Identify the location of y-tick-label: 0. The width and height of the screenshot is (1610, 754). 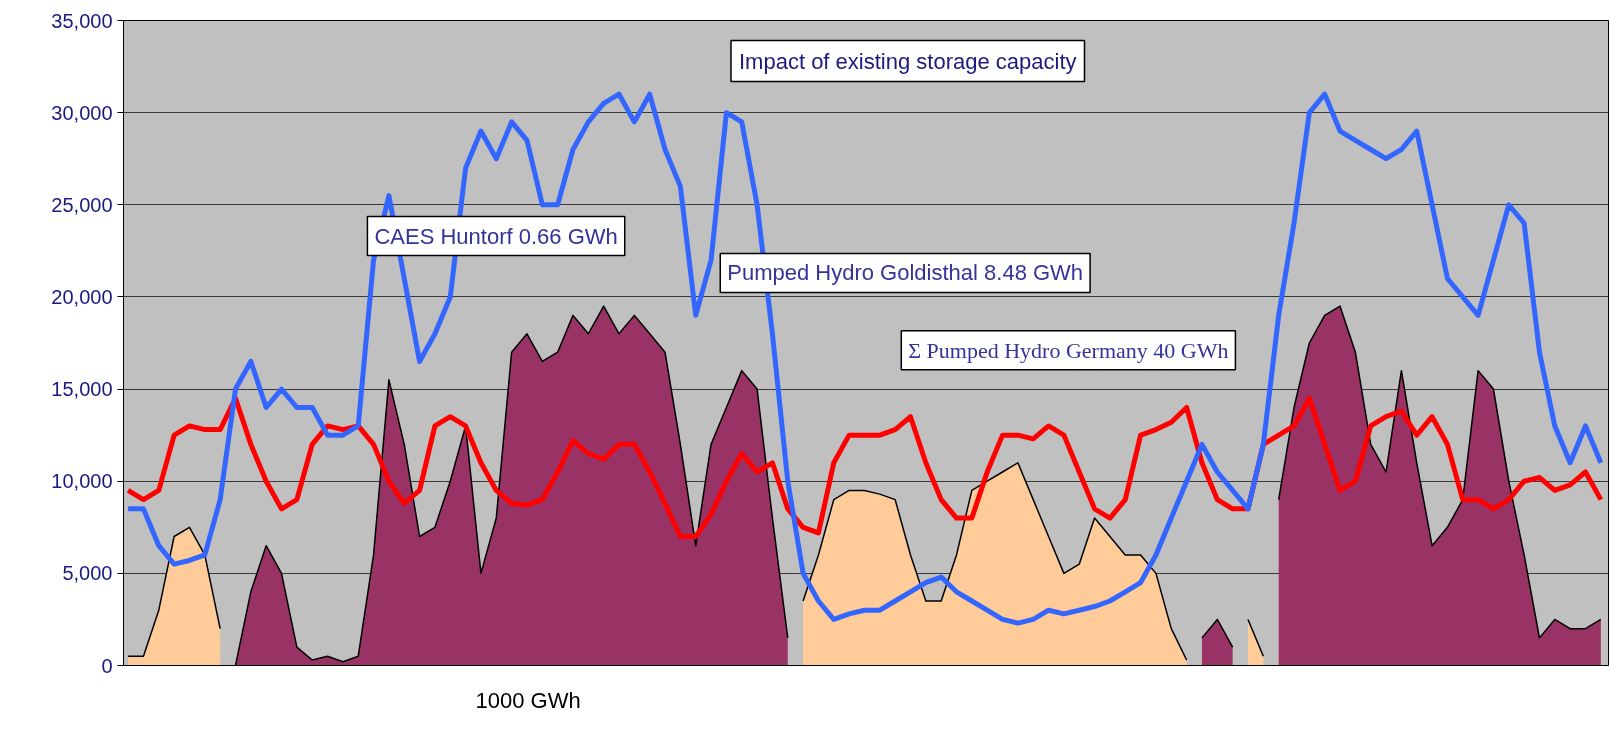
(107, 665).